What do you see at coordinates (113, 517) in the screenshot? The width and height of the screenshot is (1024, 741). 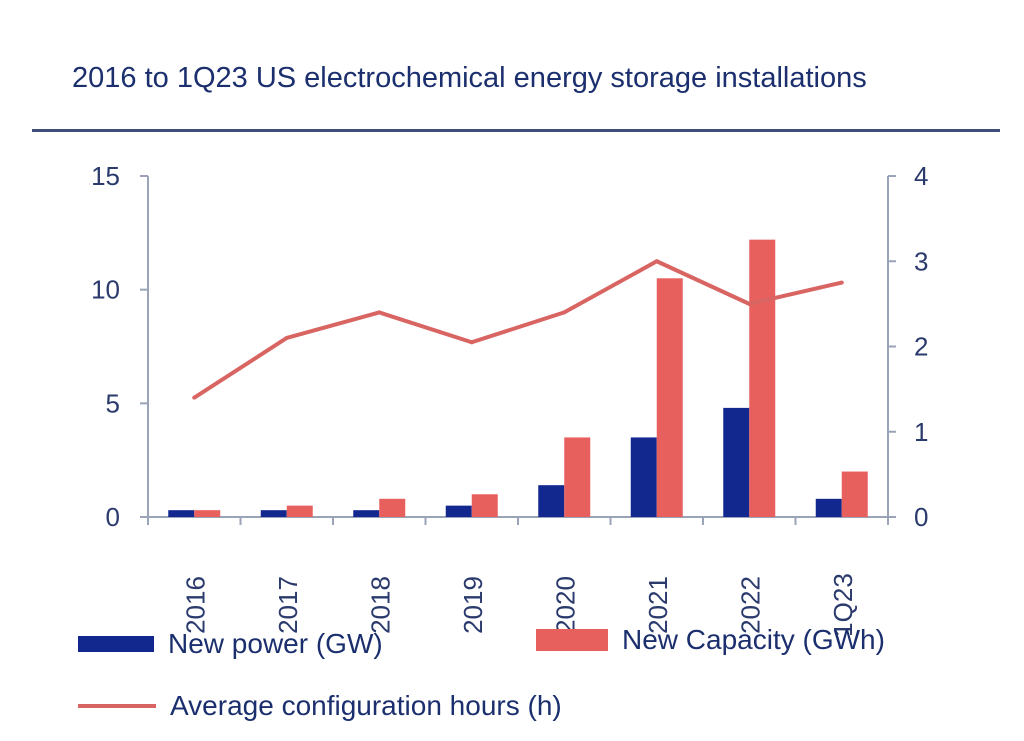 I see `y-left-tick-label: 0` at bounding box center [113, 517].